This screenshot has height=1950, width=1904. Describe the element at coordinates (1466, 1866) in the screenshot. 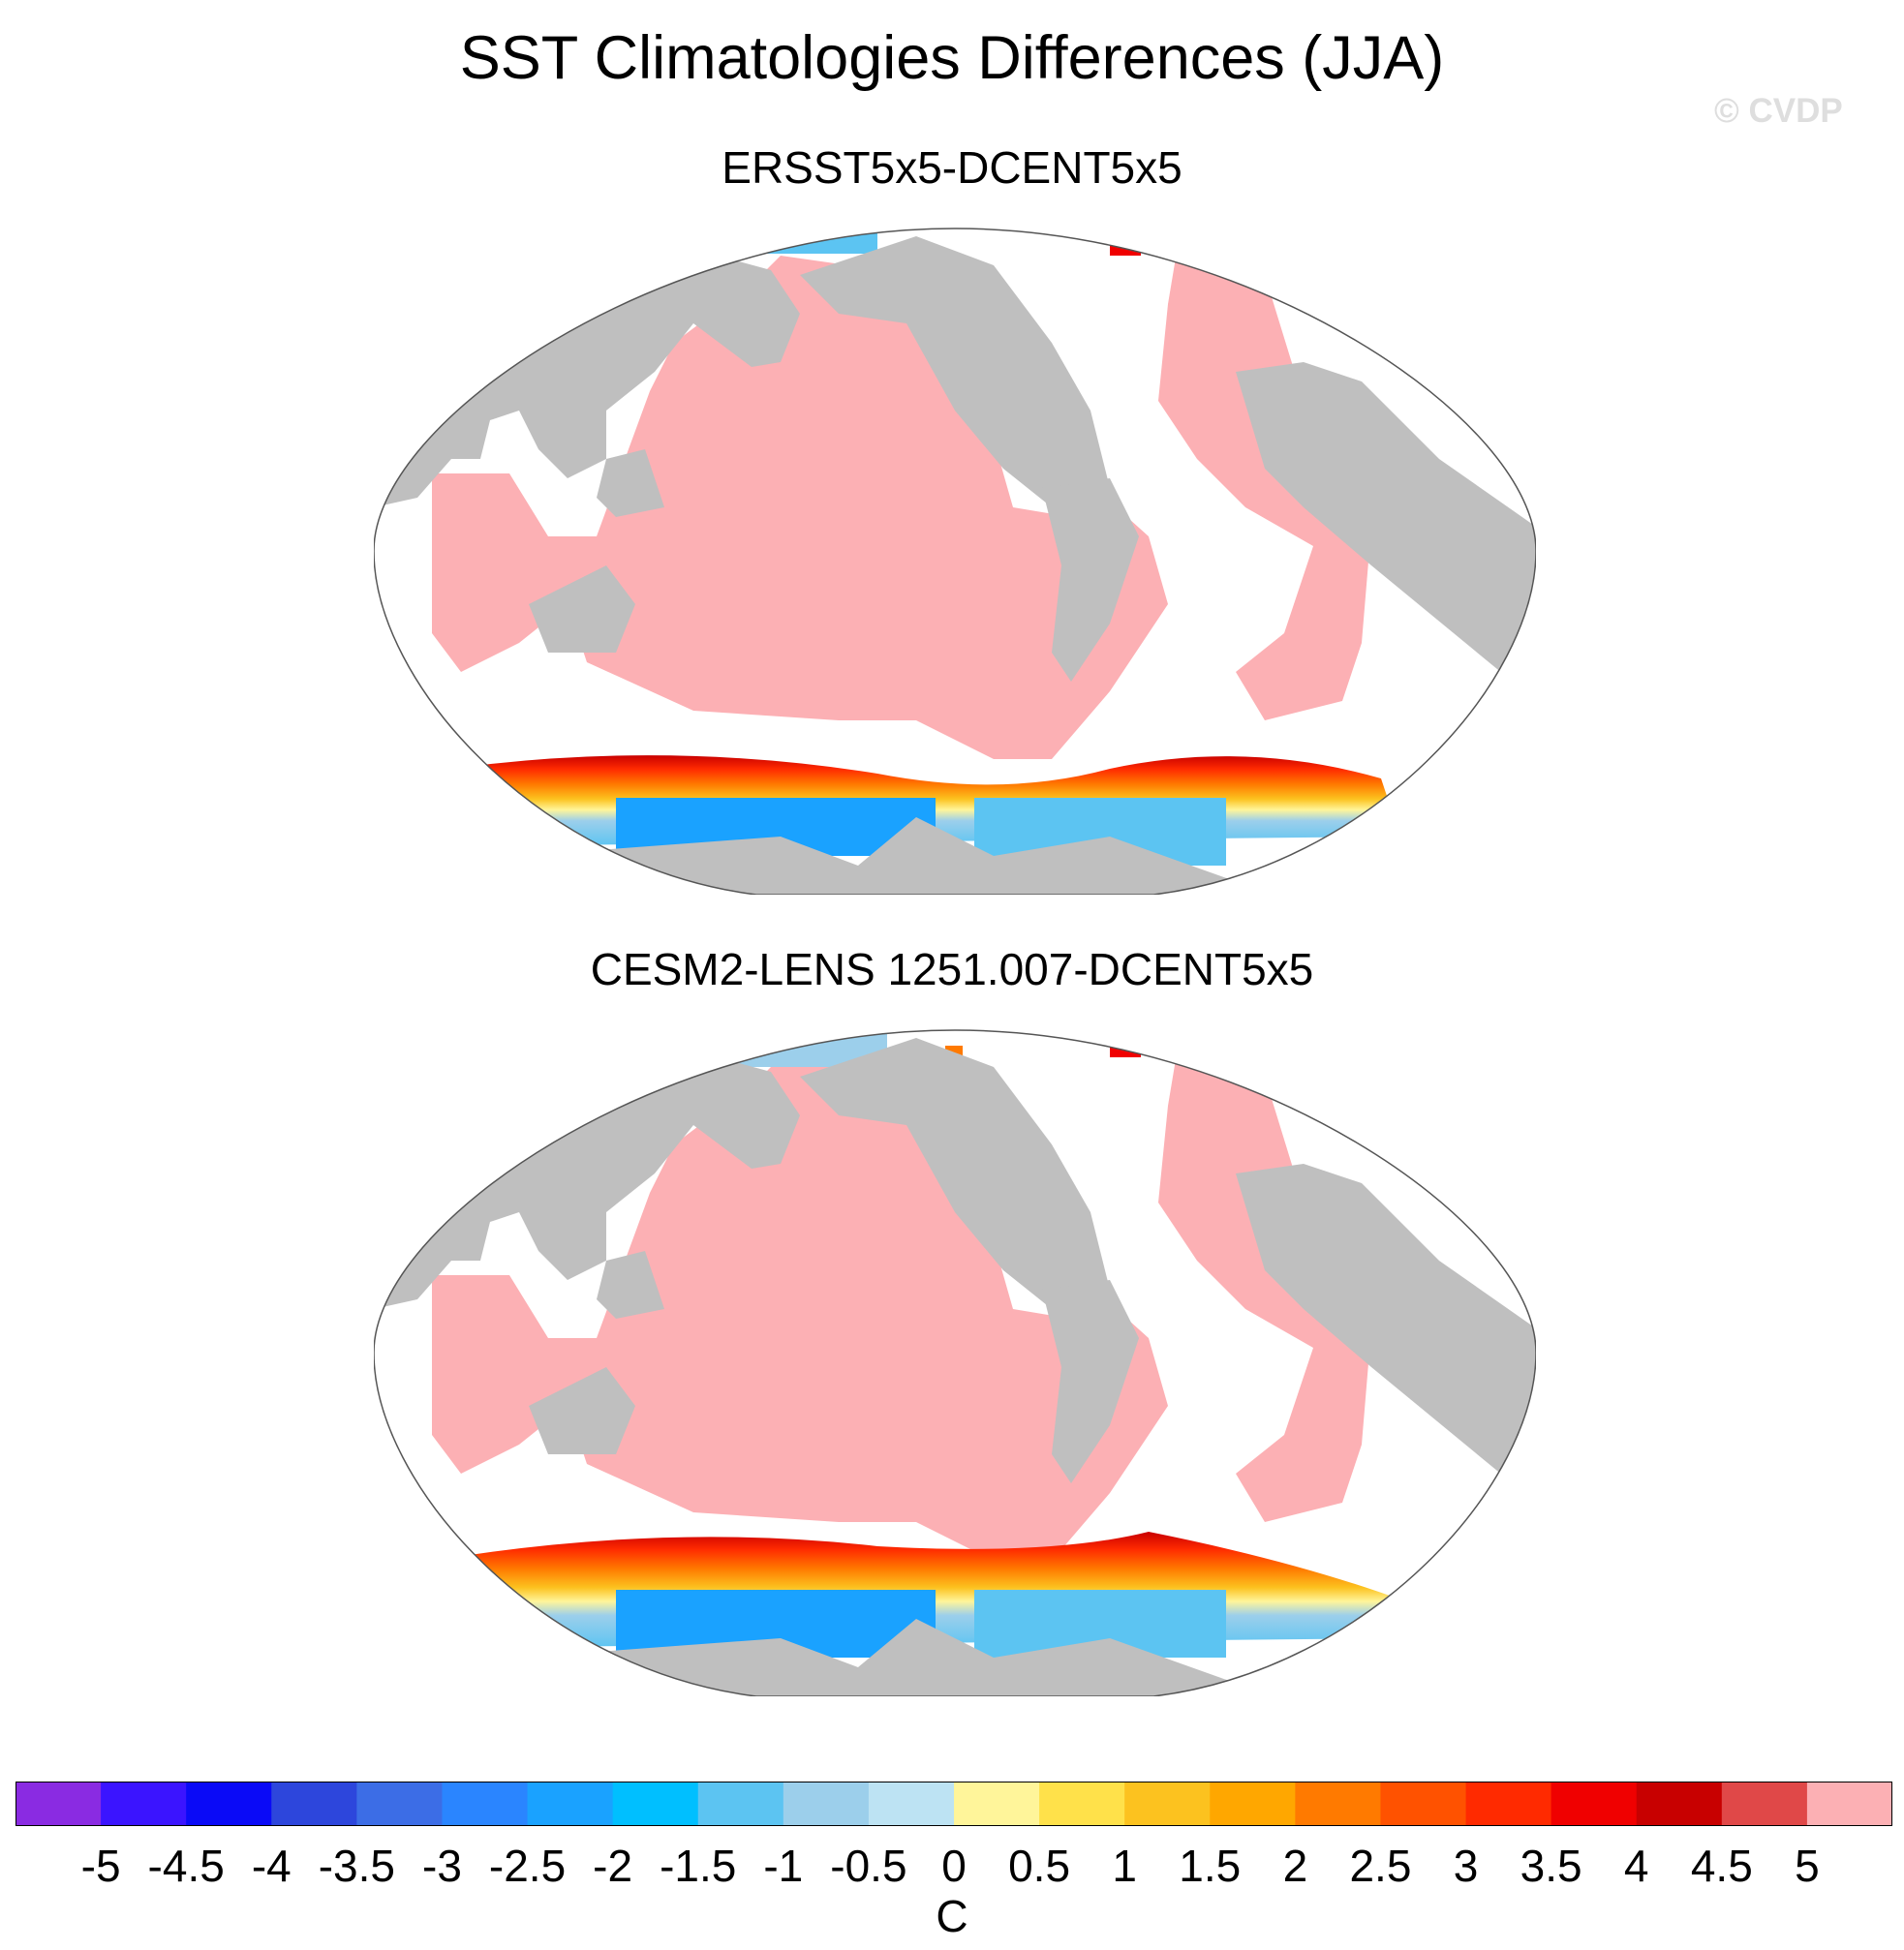

I see `colorbar-tick-label: 3` at that location.